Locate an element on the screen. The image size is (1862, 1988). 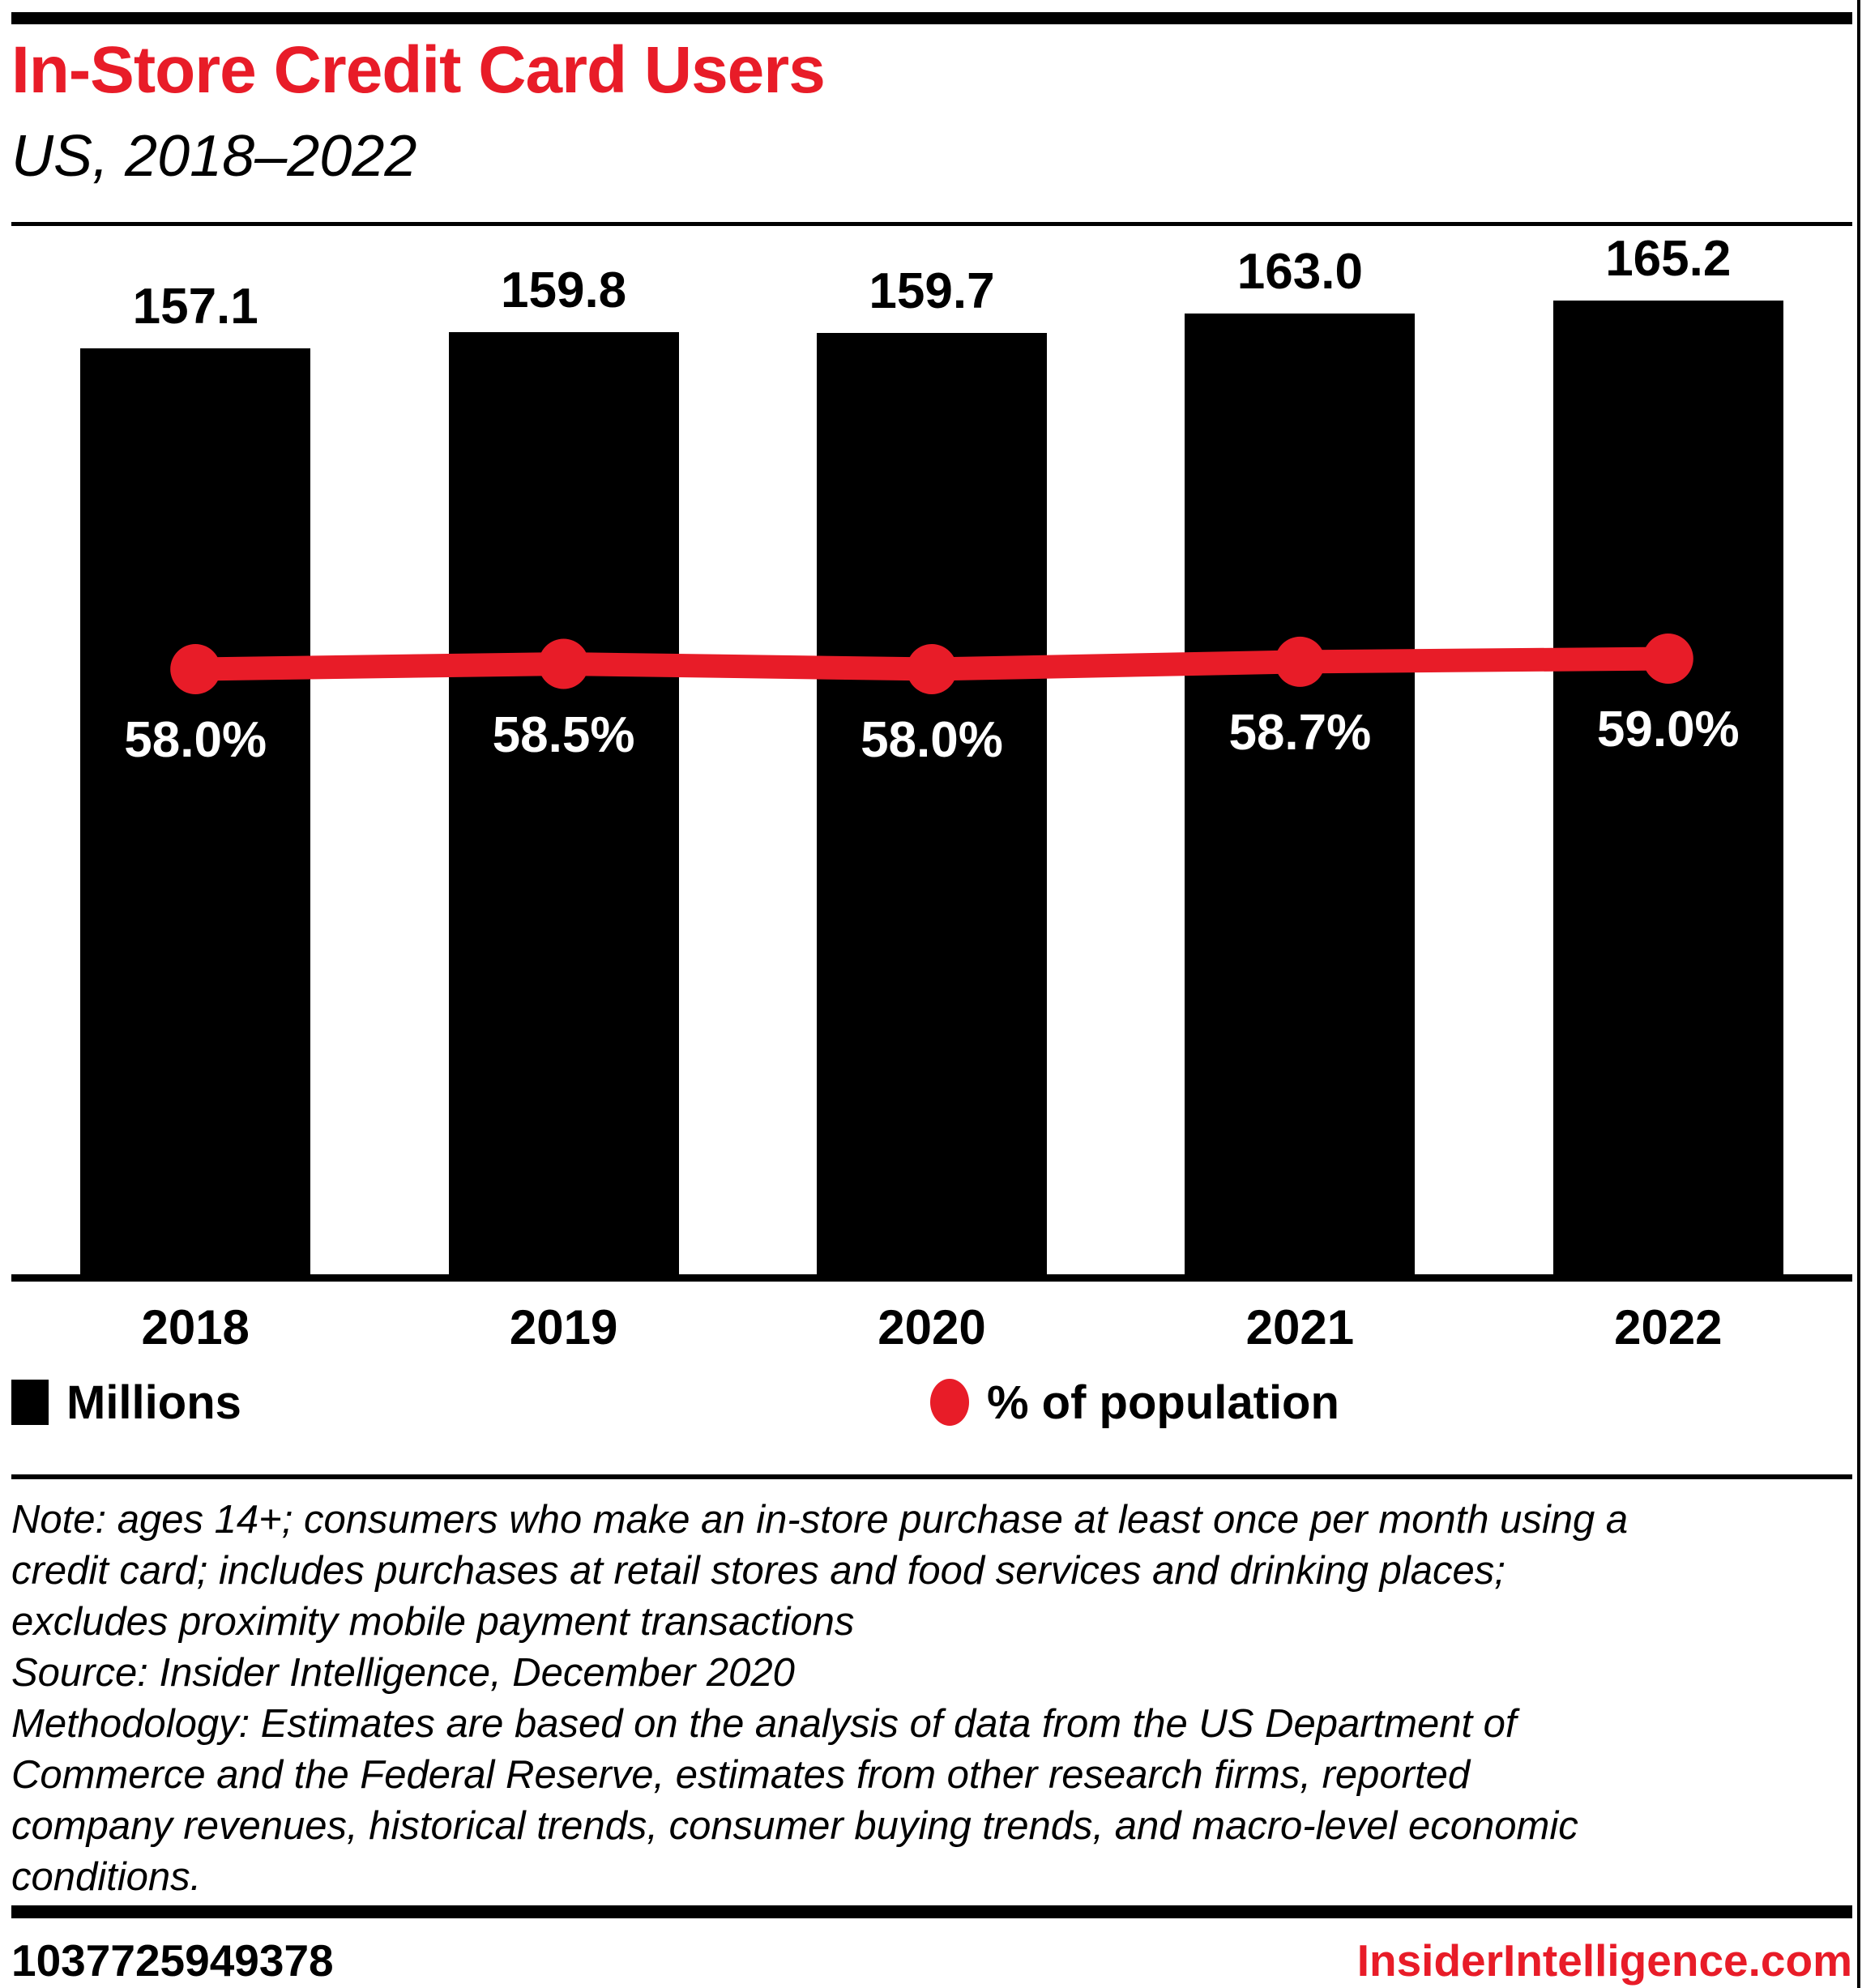
line-dot-2020 is located at coordinates (932, 669).